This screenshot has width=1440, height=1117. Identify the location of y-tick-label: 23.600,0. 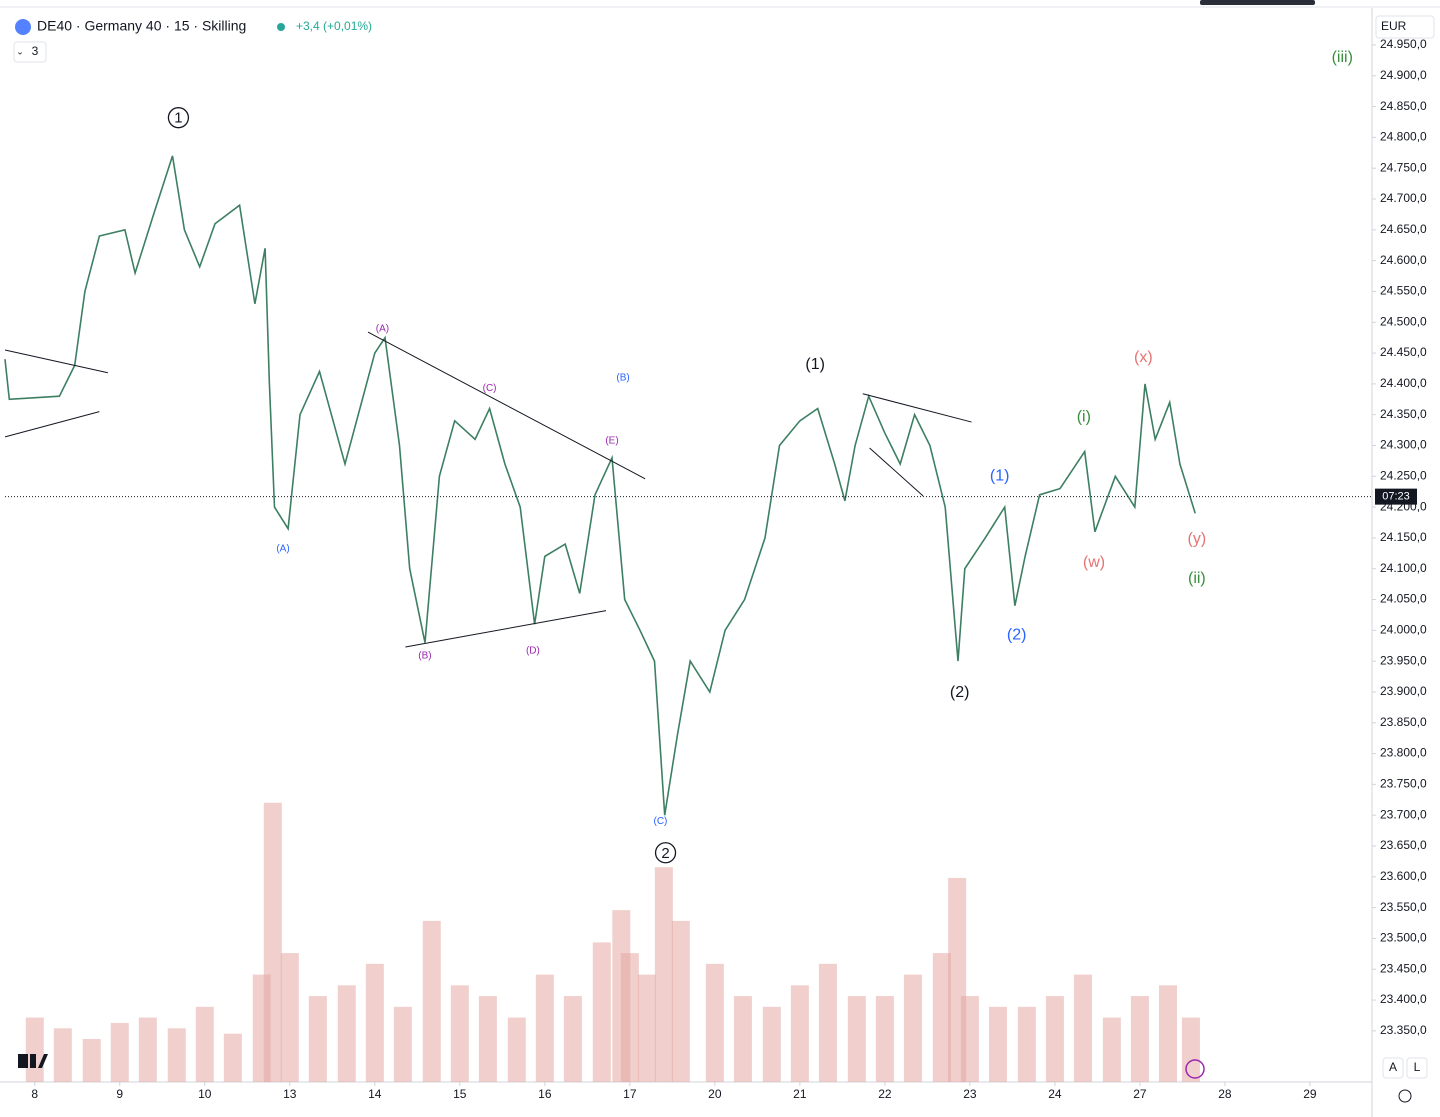
(1403, 876).